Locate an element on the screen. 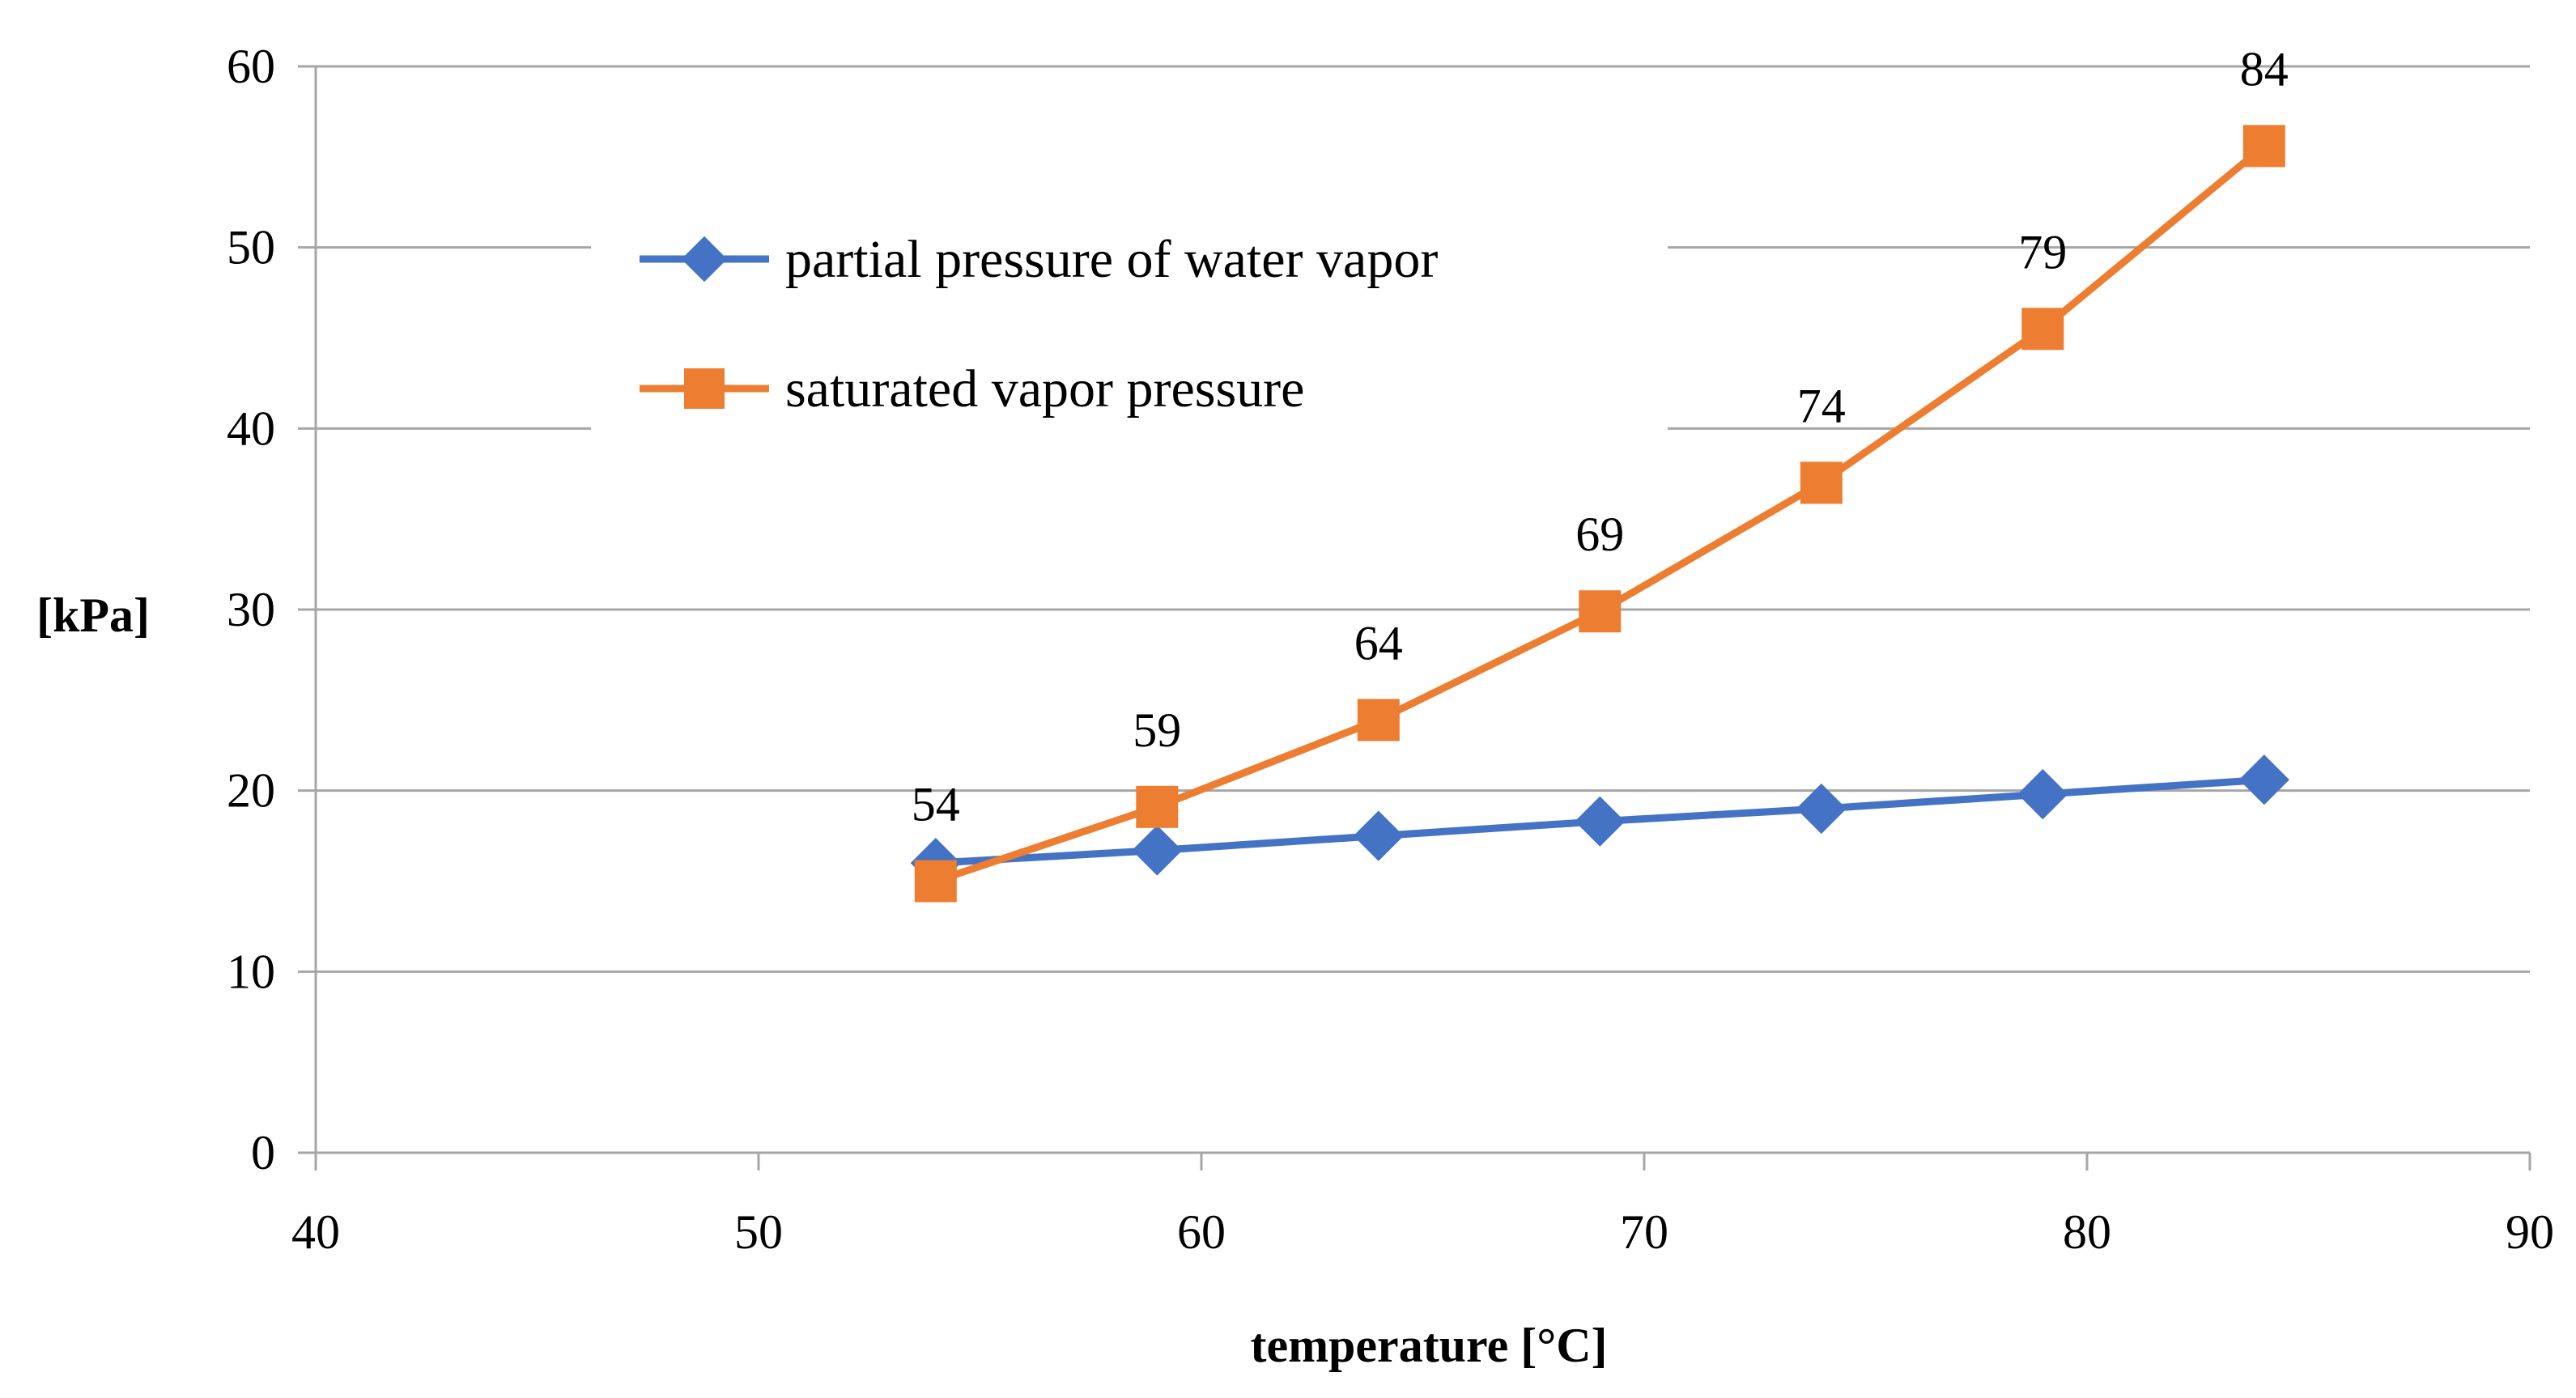  data-label-74: 74 is located at coordinates (1821, 405).